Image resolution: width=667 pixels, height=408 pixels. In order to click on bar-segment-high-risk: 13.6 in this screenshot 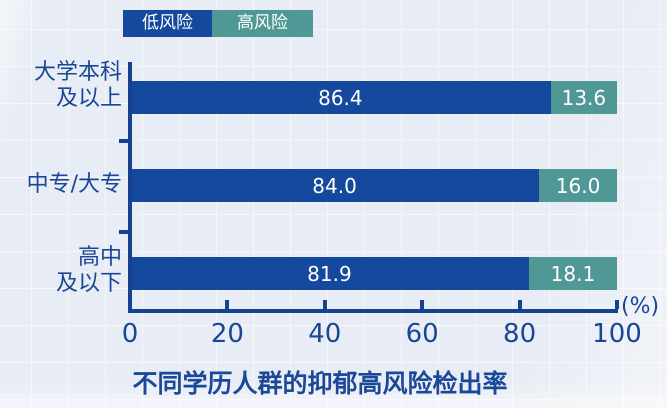, I will do `click(583, 97)`.